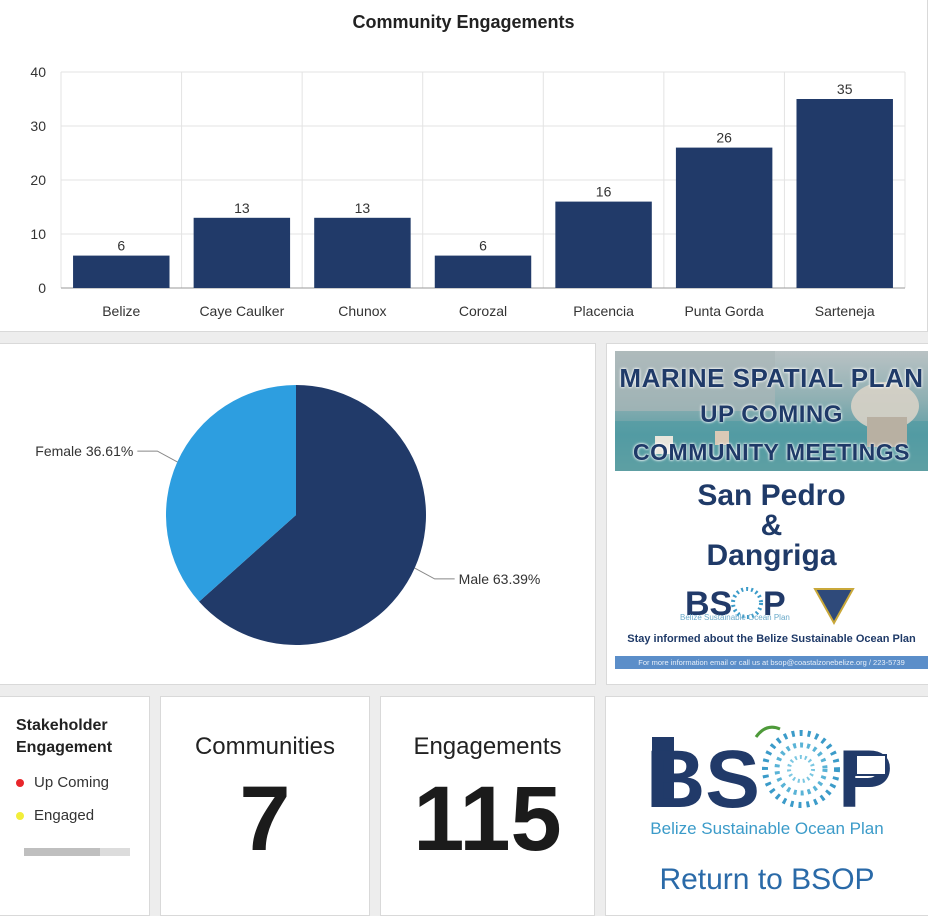  What do you see at coordinates (771, 495) in the screenshot?
I see `poster-city-1: San Pedro` at bounding box center [771, 495].